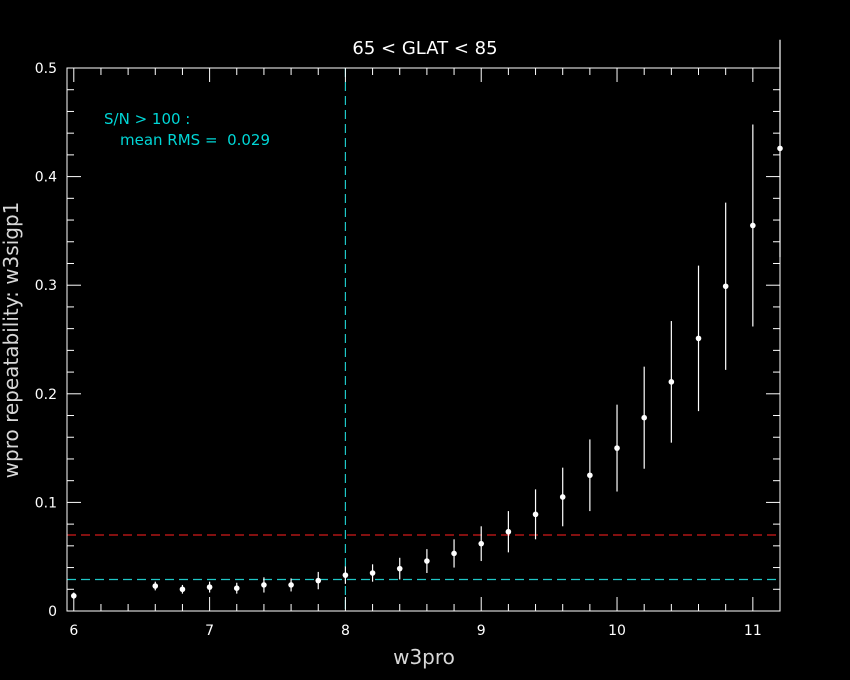  Describe the element at coordinates (753, 631) in the screenshot. I see `x-tick-label: 11` at that location.